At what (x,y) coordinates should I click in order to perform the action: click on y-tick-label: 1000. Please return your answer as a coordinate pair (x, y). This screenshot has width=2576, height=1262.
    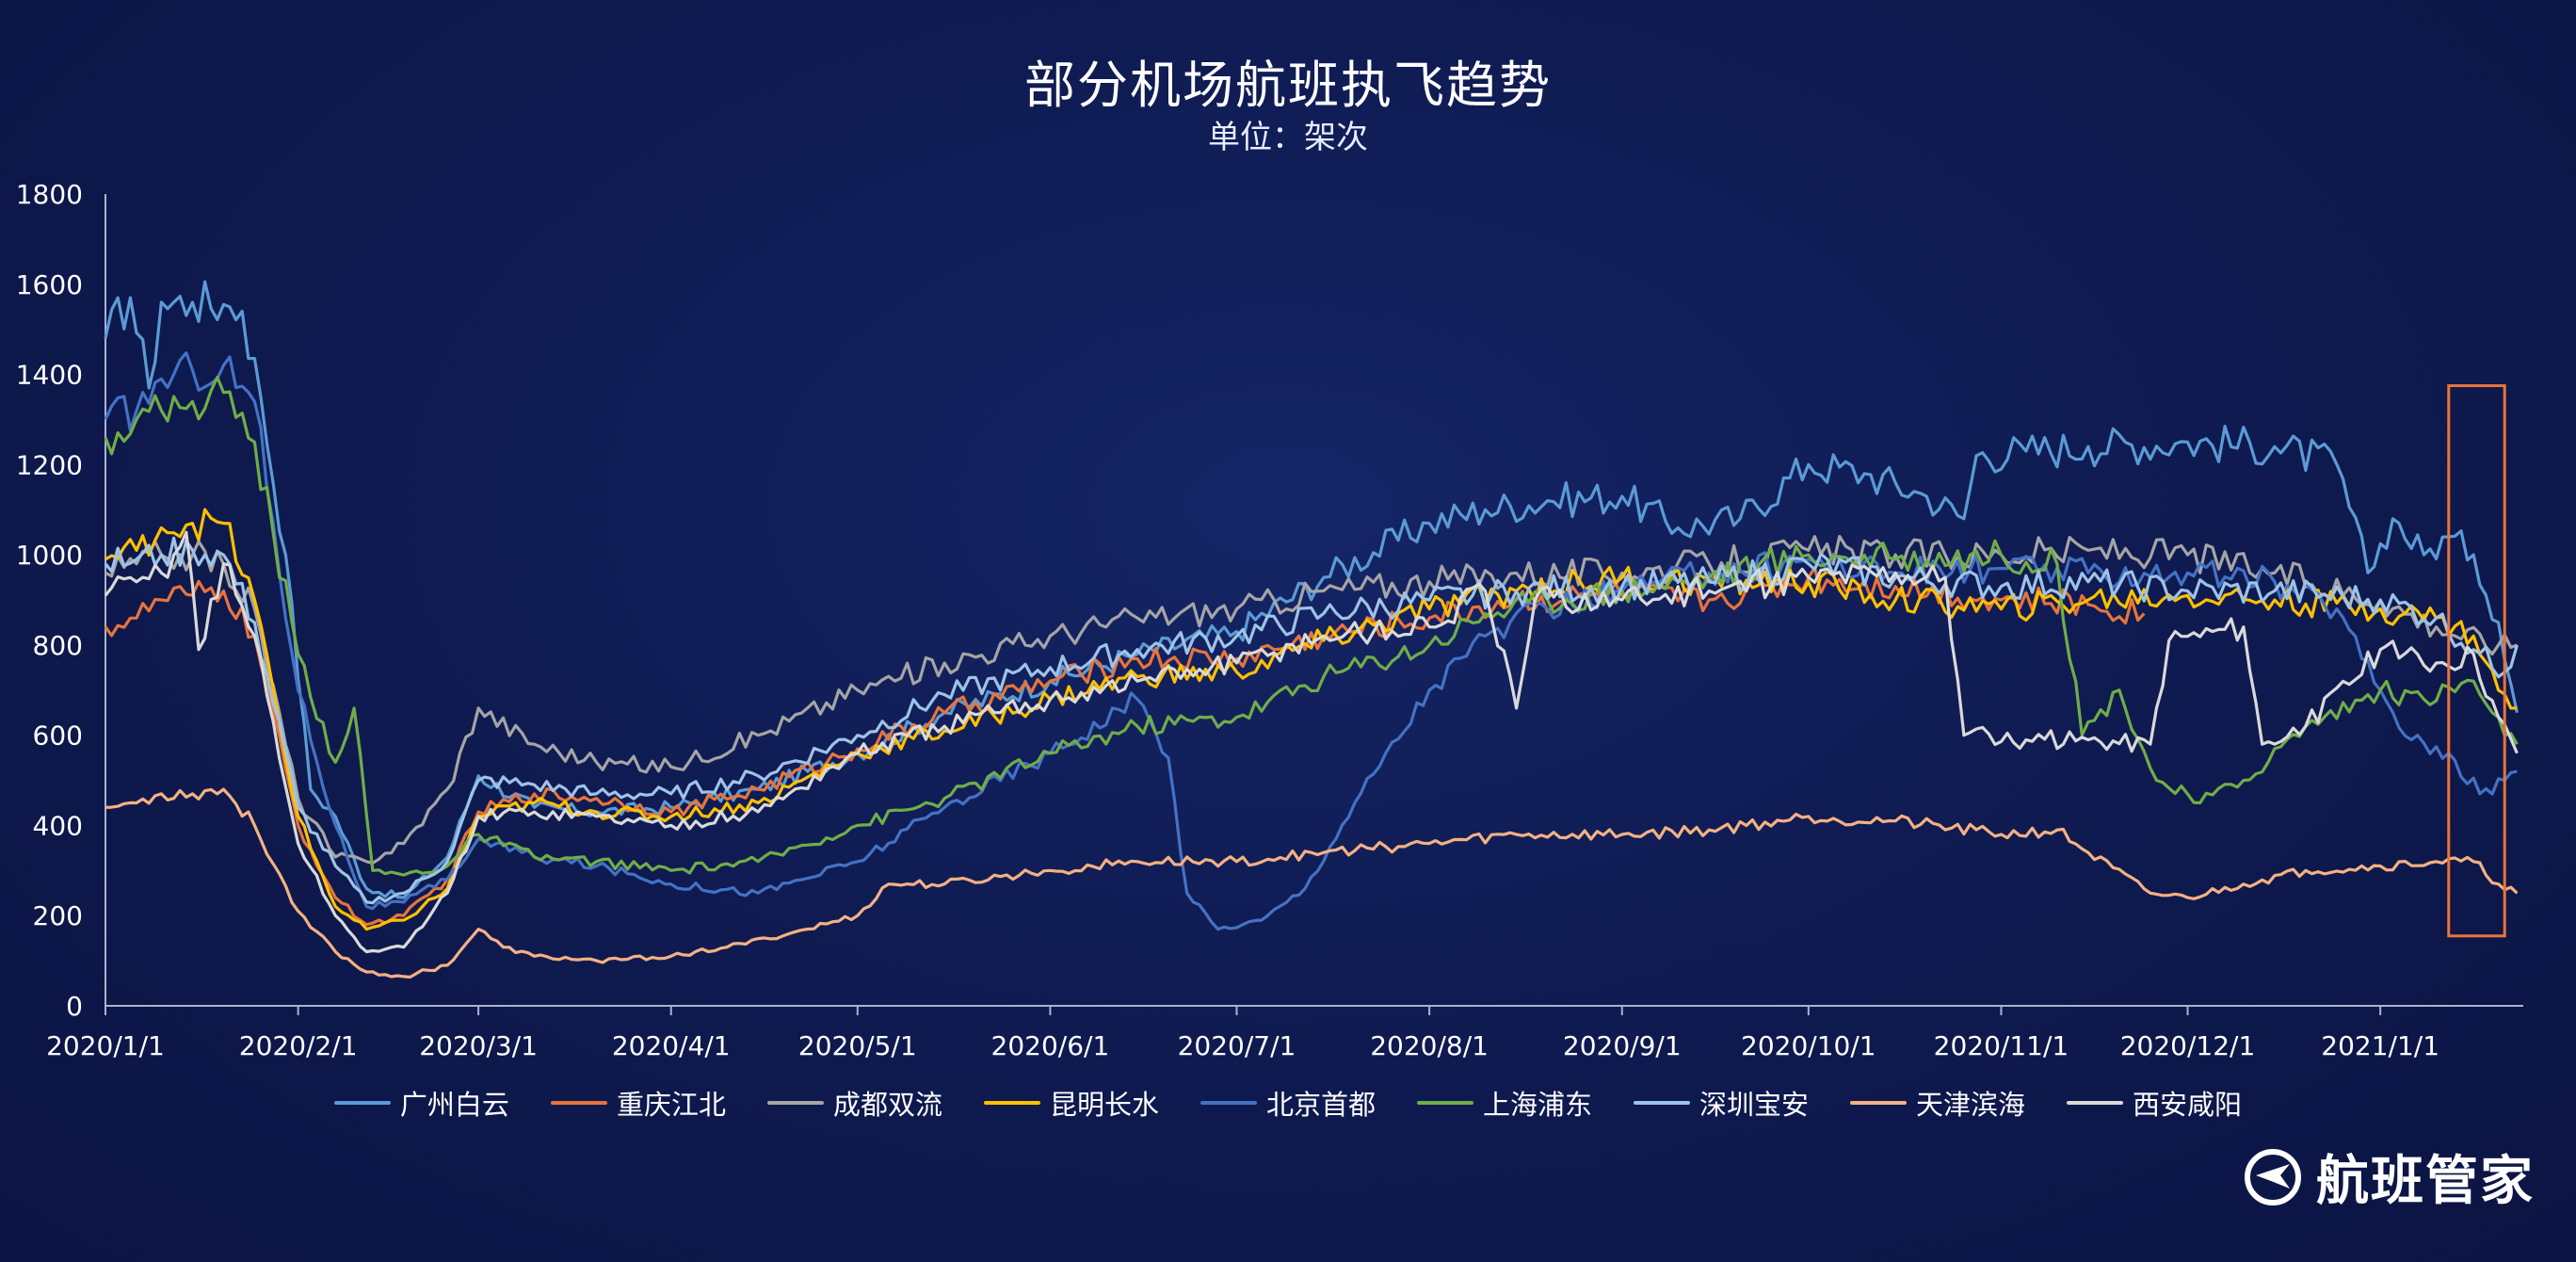
    Looking at the image, I should click on (49, 555).